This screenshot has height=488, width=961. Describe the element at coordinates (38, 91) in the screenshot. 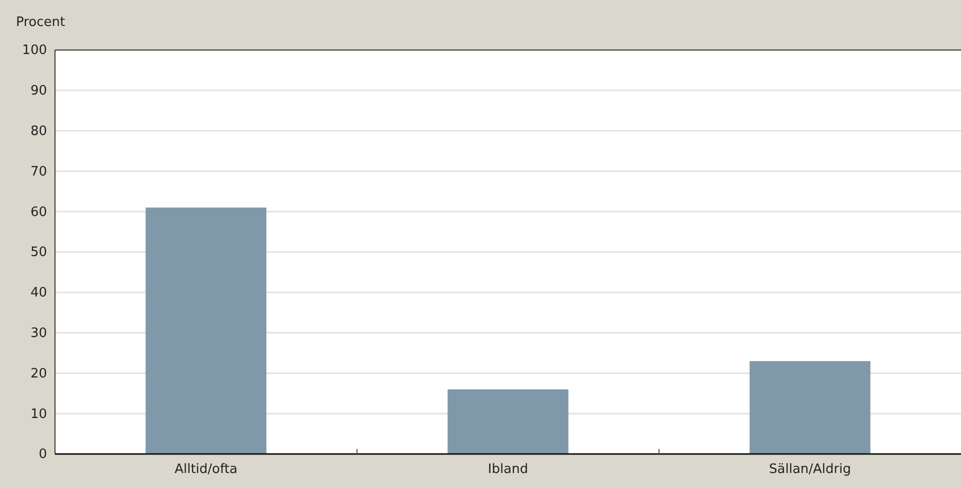

I see `y-tick-label: 90` at that location.